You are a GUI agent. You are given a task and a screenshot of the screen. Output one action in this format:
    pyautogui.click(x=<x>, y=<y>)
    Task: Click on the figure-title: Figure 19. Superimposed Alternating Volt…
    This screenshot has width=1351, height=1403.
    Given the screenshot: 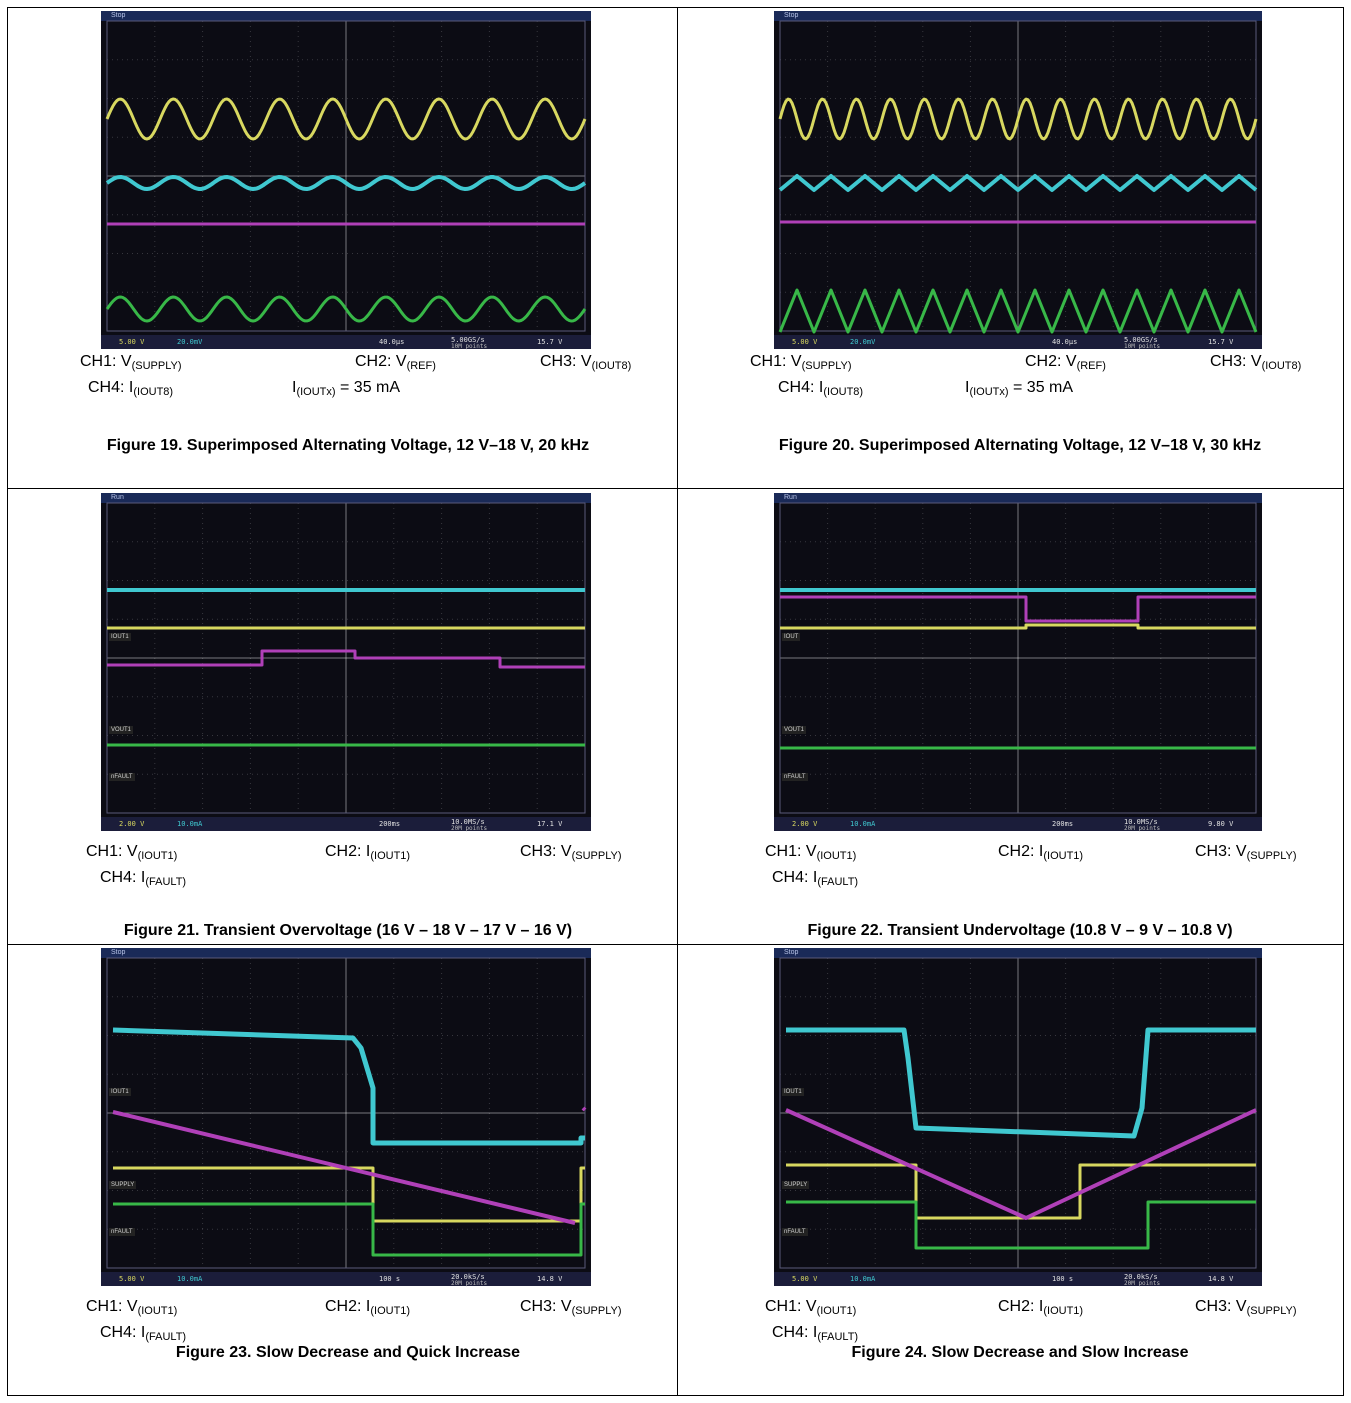 What is the action you would take?
    pyautogui.click(x=348, y=445)
    